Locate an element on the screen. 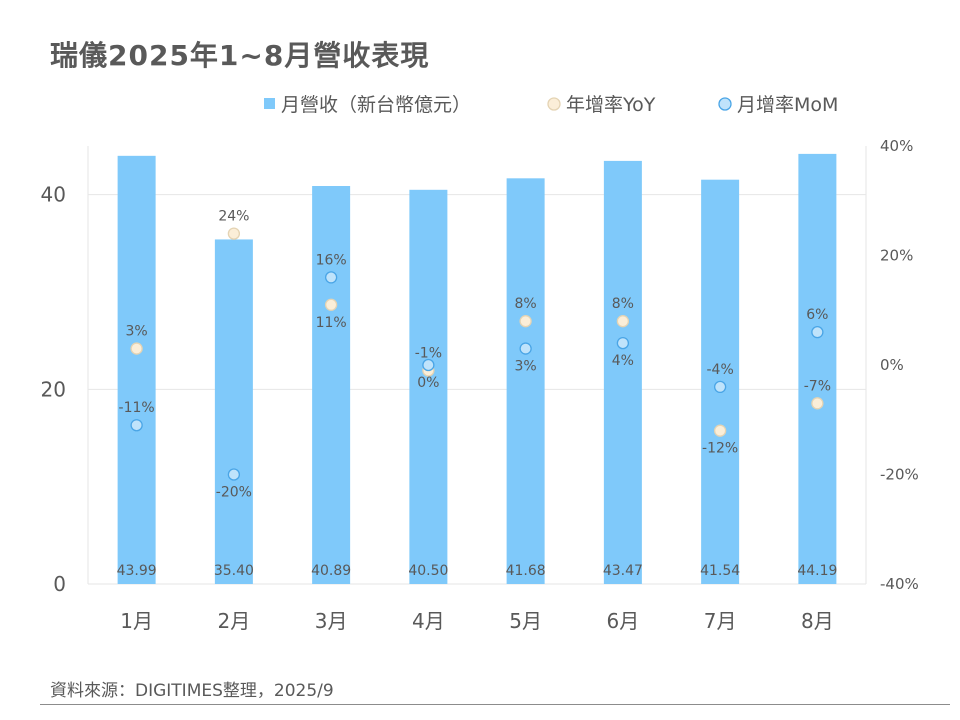 The height and width of the screenshot is (720, 960). legend-label-revenue: 月營收（新台幣億元） is located at coordinates (376, 105).